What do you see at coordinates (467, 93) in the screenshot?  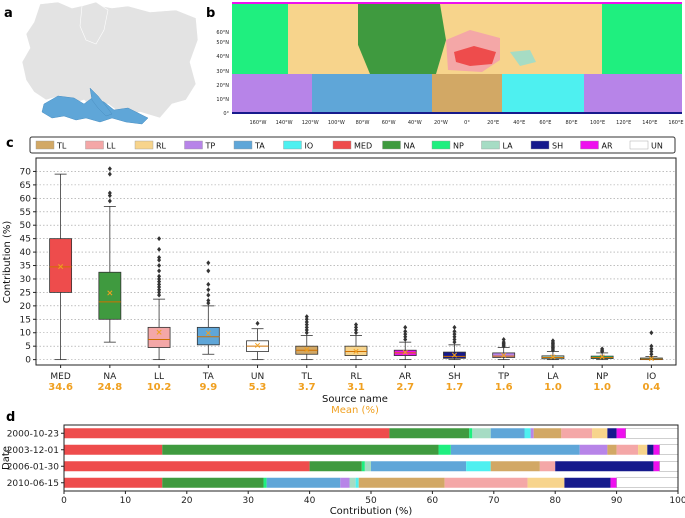 I see `region-tl` at bounding box center [467, 93].